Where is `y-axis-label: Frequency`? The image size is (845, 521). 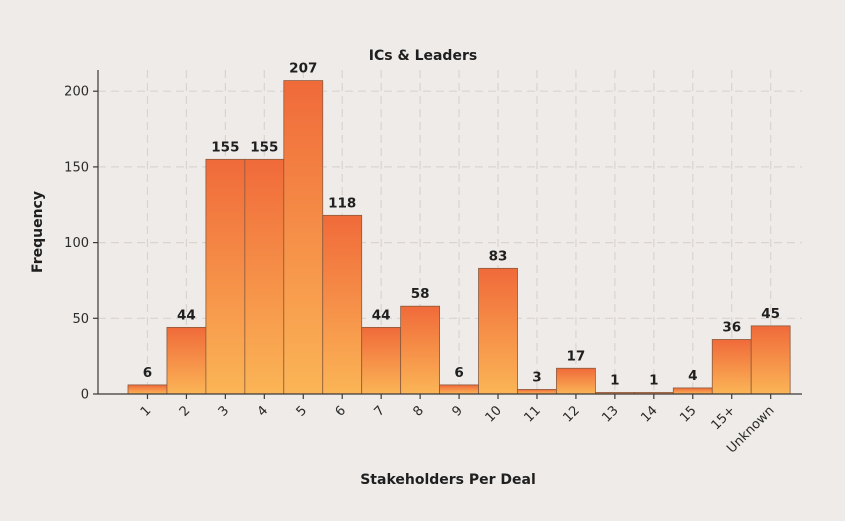 y-axis-label: Frequency is located at coordinates (38, 232).